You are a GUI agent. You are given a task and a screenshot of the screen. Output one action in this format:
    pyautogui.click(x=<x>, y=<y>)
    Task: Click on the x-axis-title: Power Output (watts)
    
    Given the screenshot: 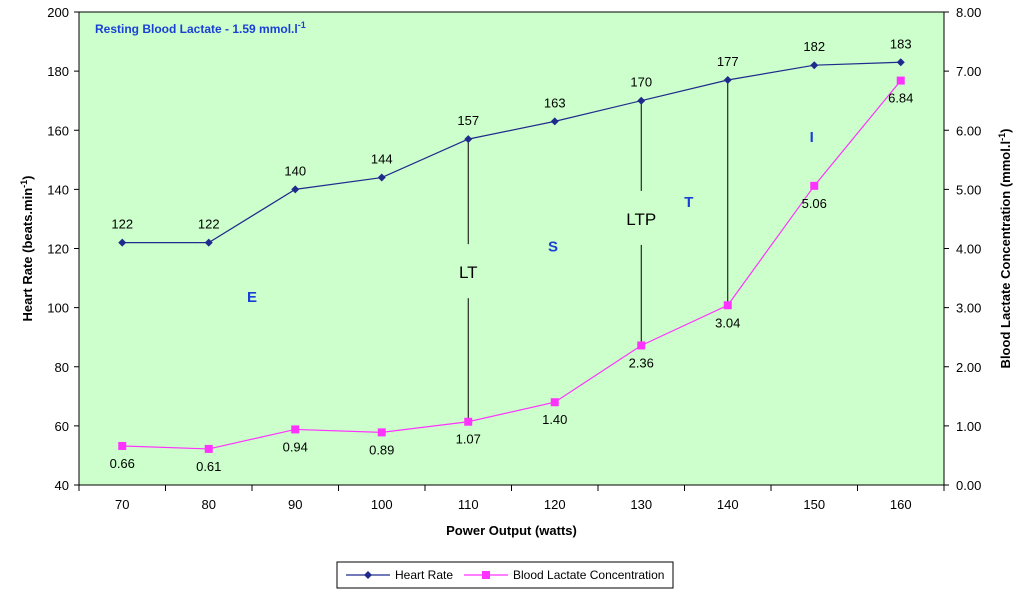 What is the action you would take?
    pyautogui.click(x=511, y=530)
    